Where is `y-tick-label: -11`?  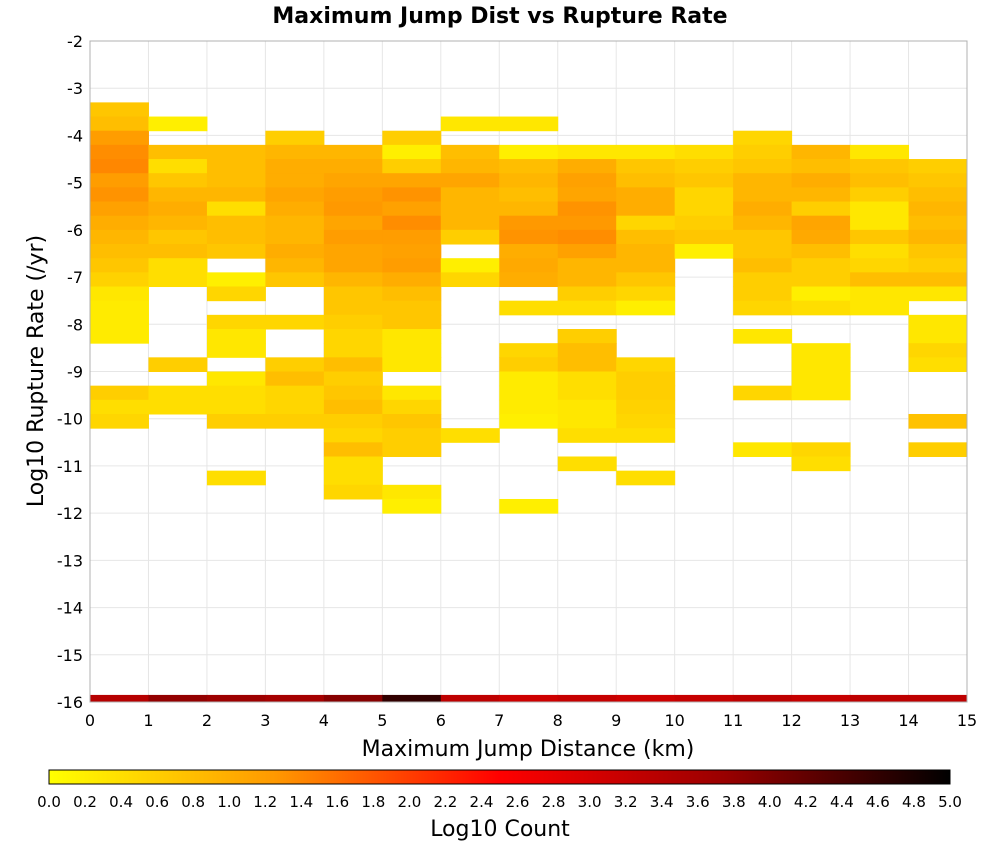
y-tick-label: -11 is located at coordinates (70, 466).